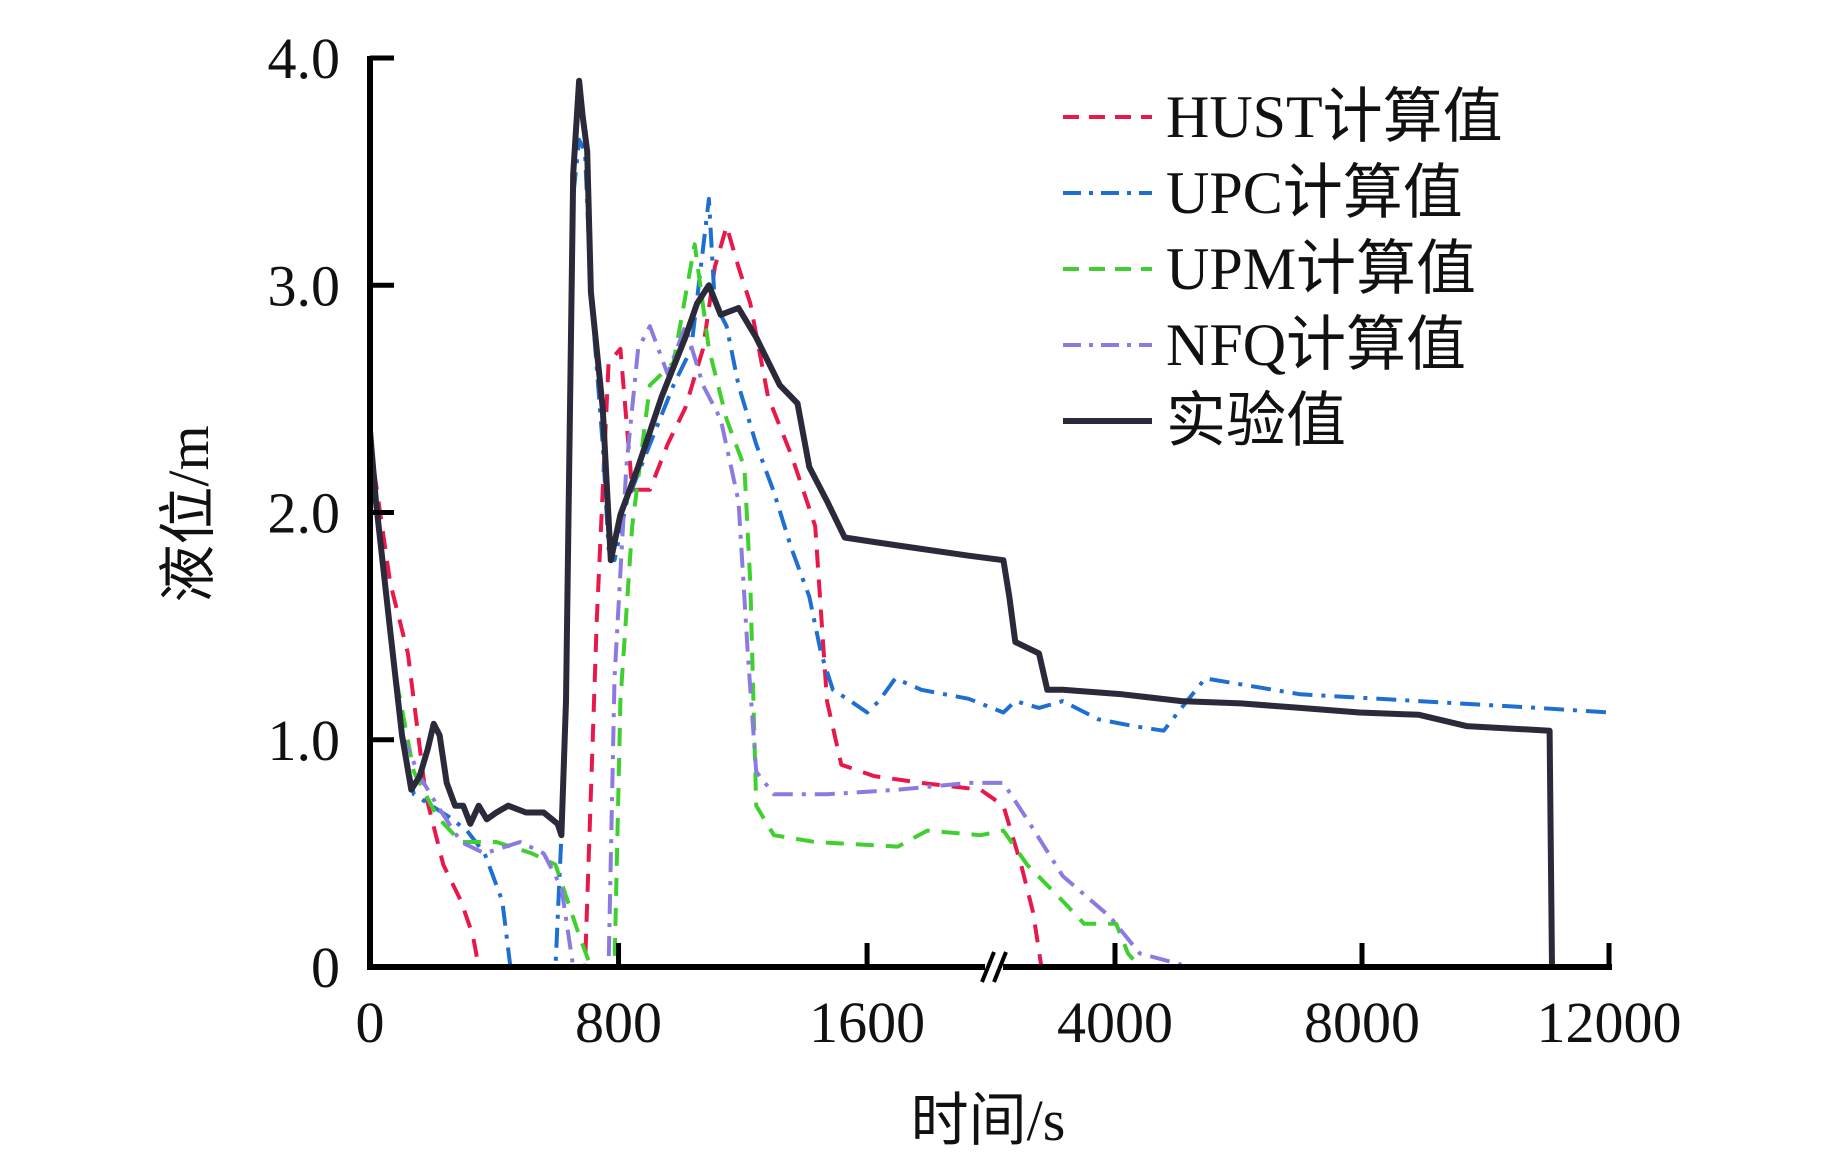 The width and height of the screenshot is (1843, 1157). What do you see at coordinates (304, 513) in the screenshot?
I see `y-tick-label: 2.0` at bounding box center [304, 513].